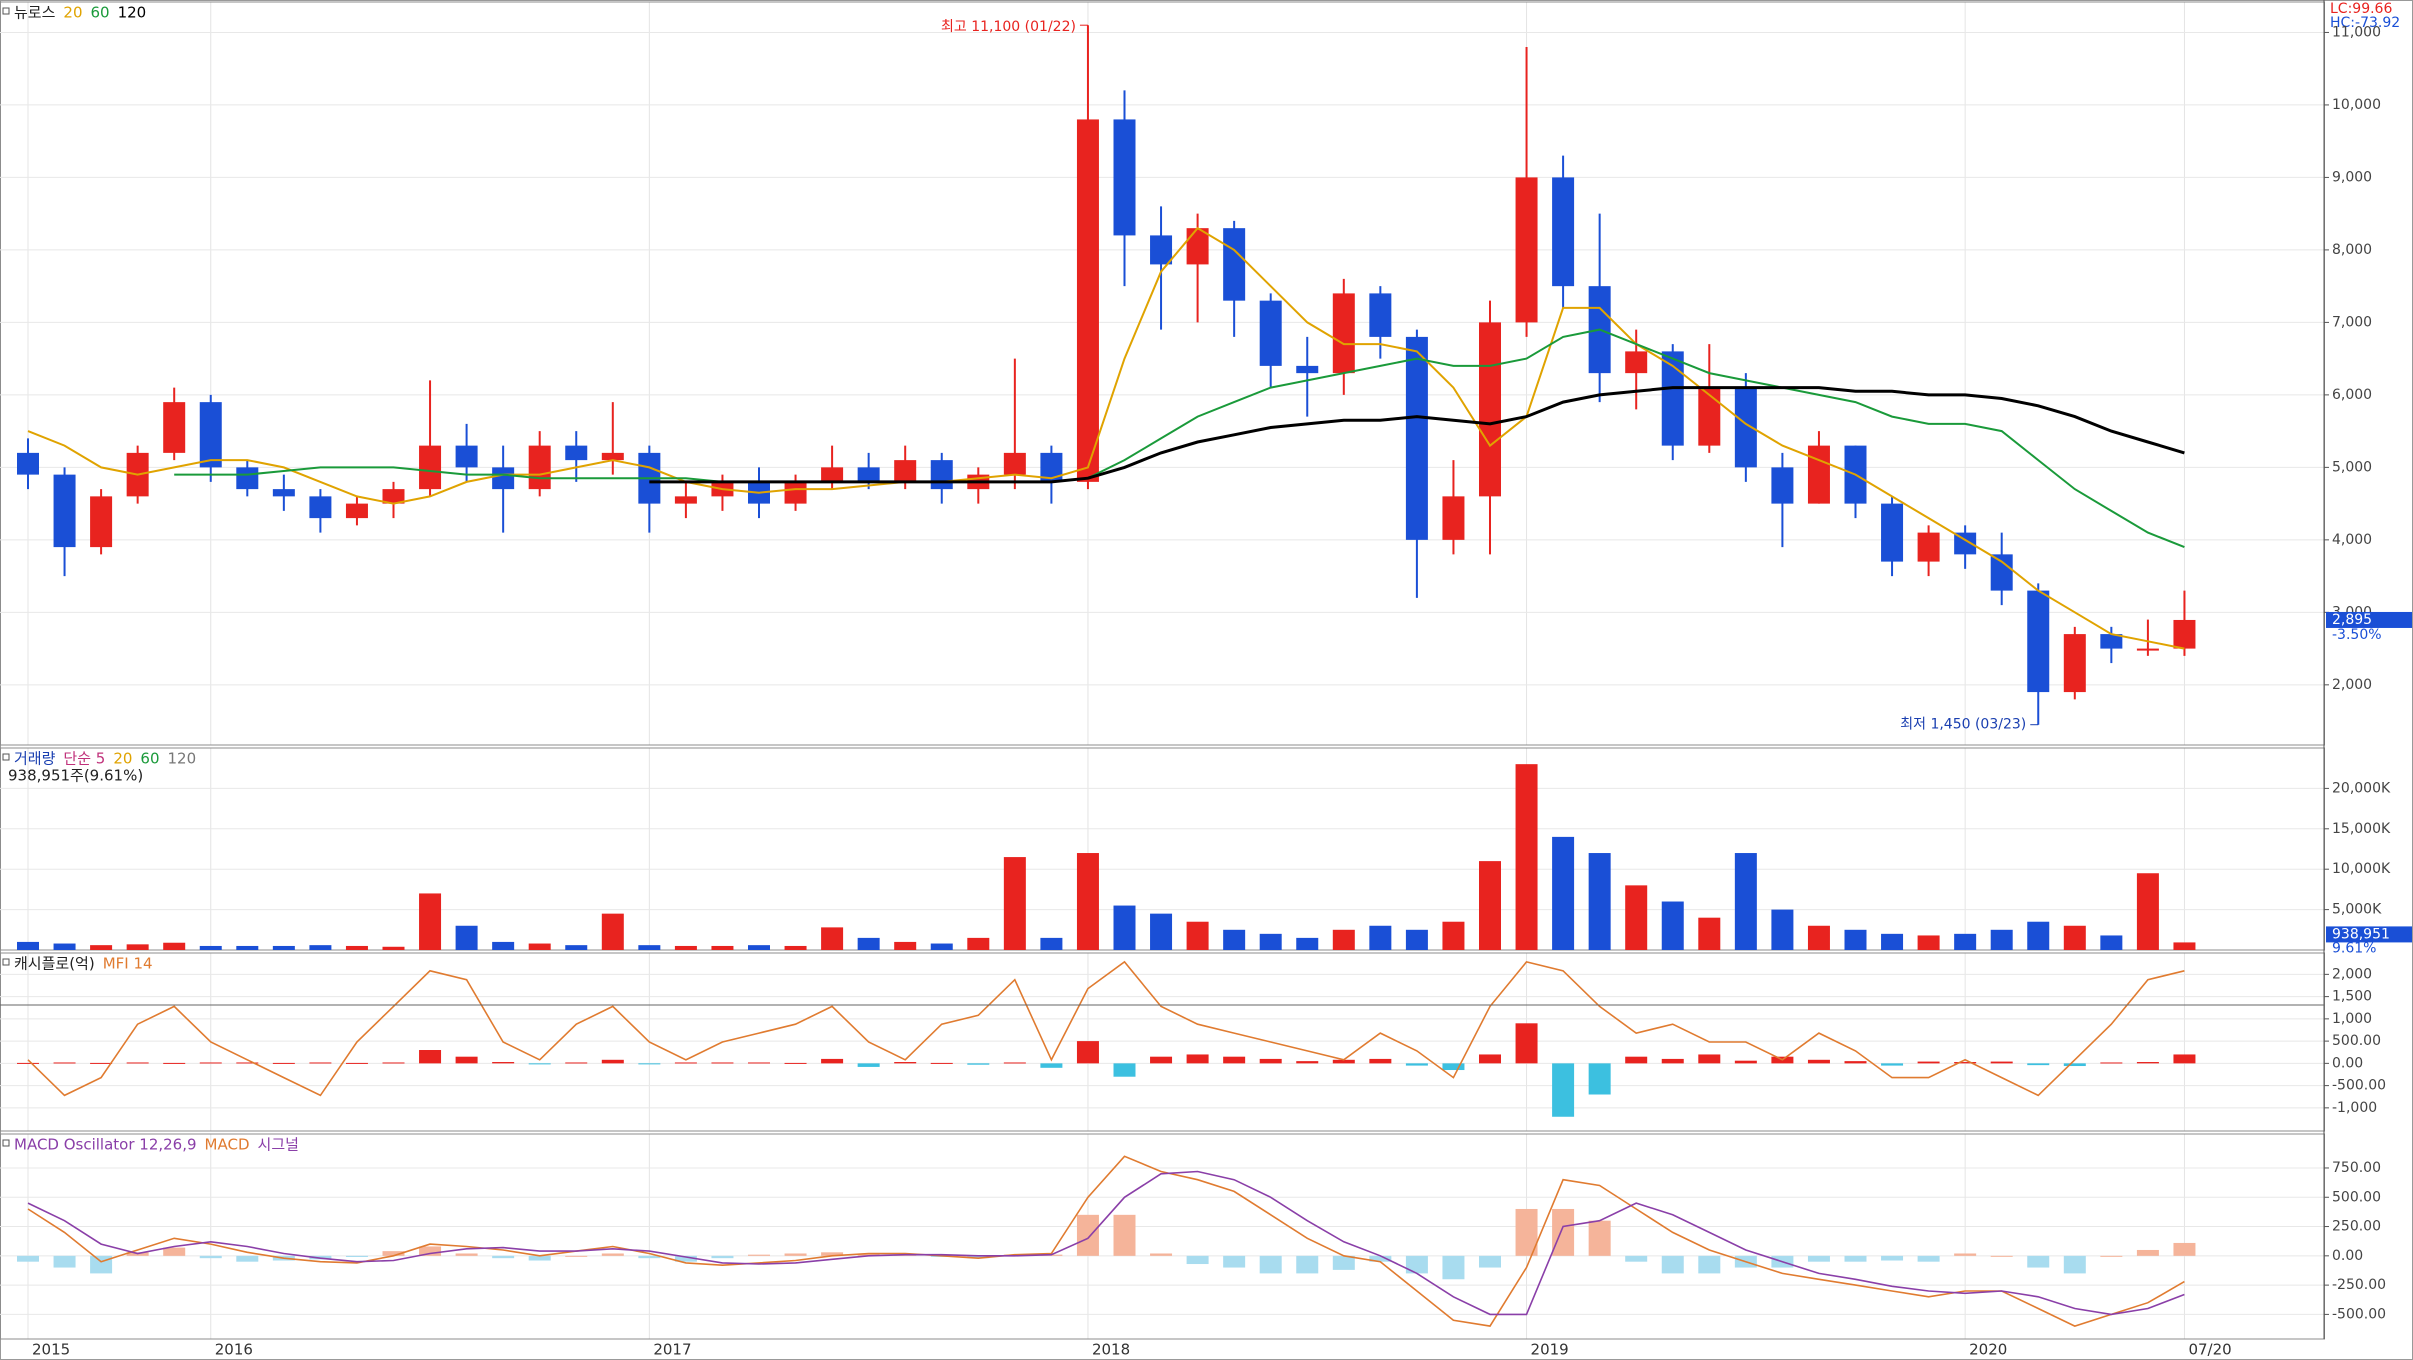 The image size is (2413, 1360). What do you see at coordinates (2369, 934) in the screenshot?
I see `volume-tag` at bounding box center [2369, 934].